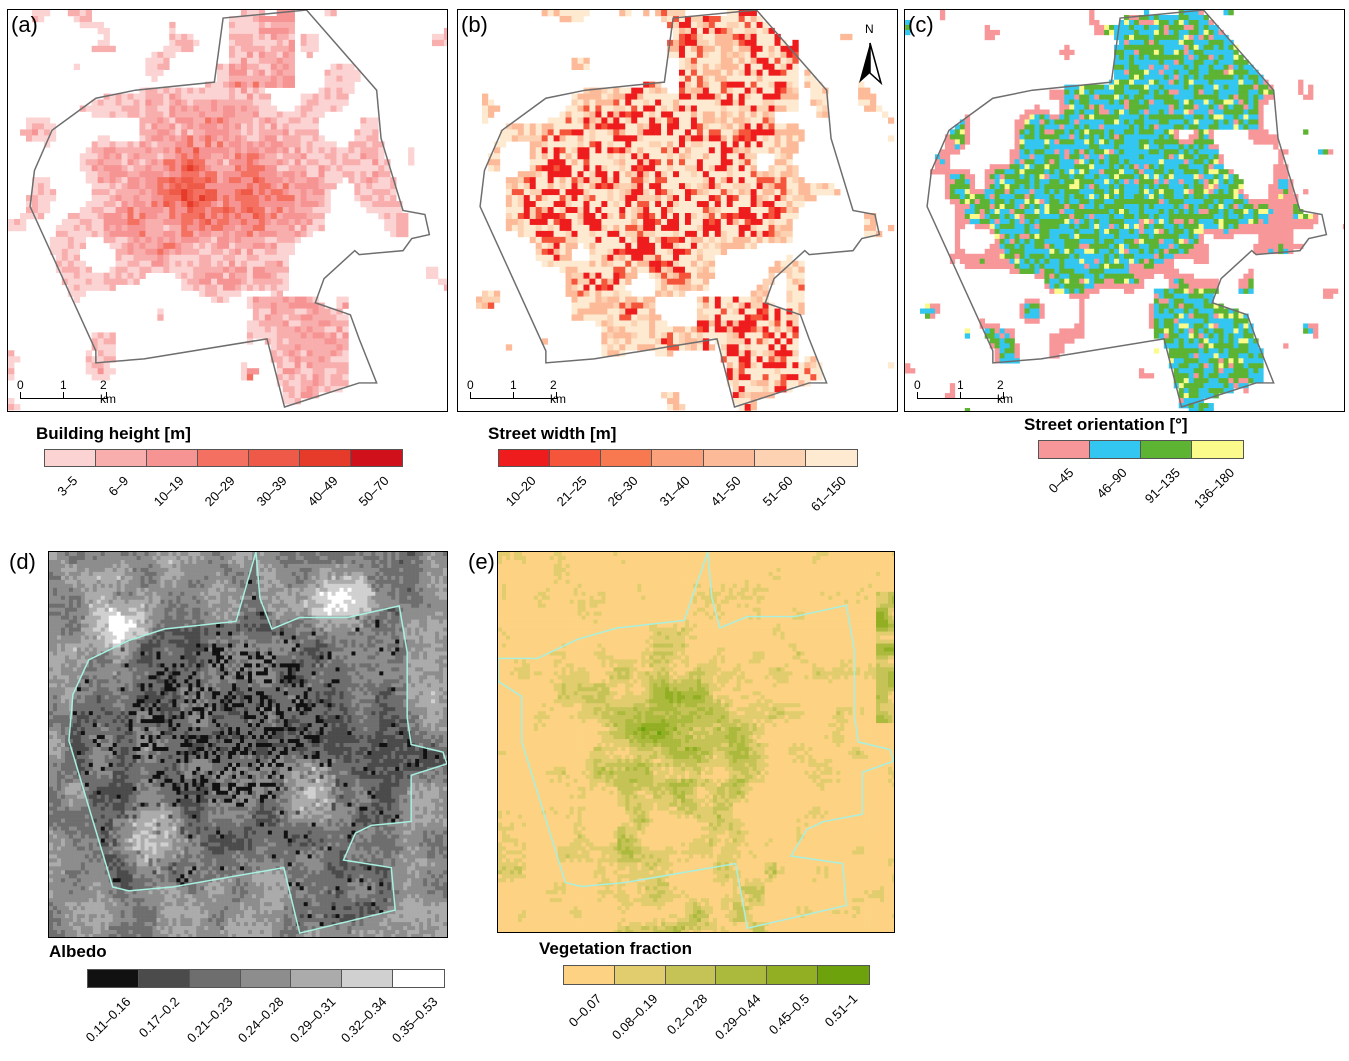 The image size is (1349, 1061). What do you see at coordinates (635, 1017) in the screenshot?
I see `legend-class-label: 0.08–0.19` at bounding box center [635, 1017].